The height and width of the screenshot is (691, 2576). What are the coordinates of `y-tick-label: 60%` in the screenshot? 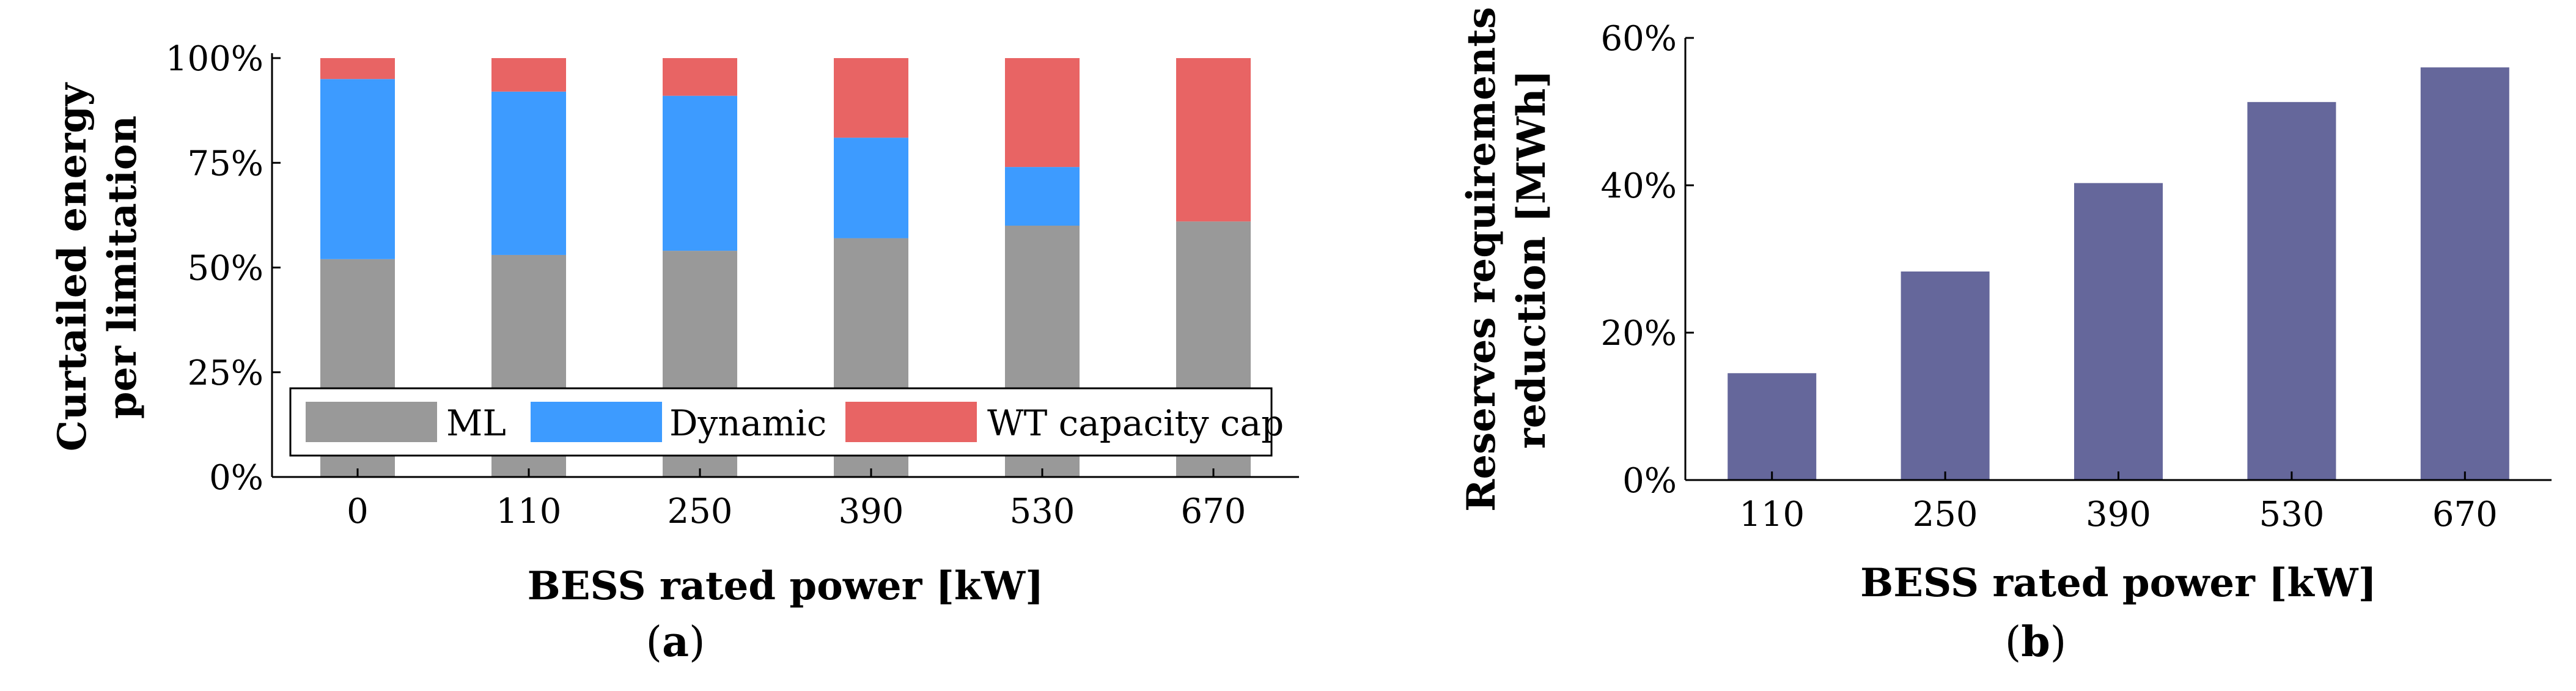 It's located at (1639, 39).